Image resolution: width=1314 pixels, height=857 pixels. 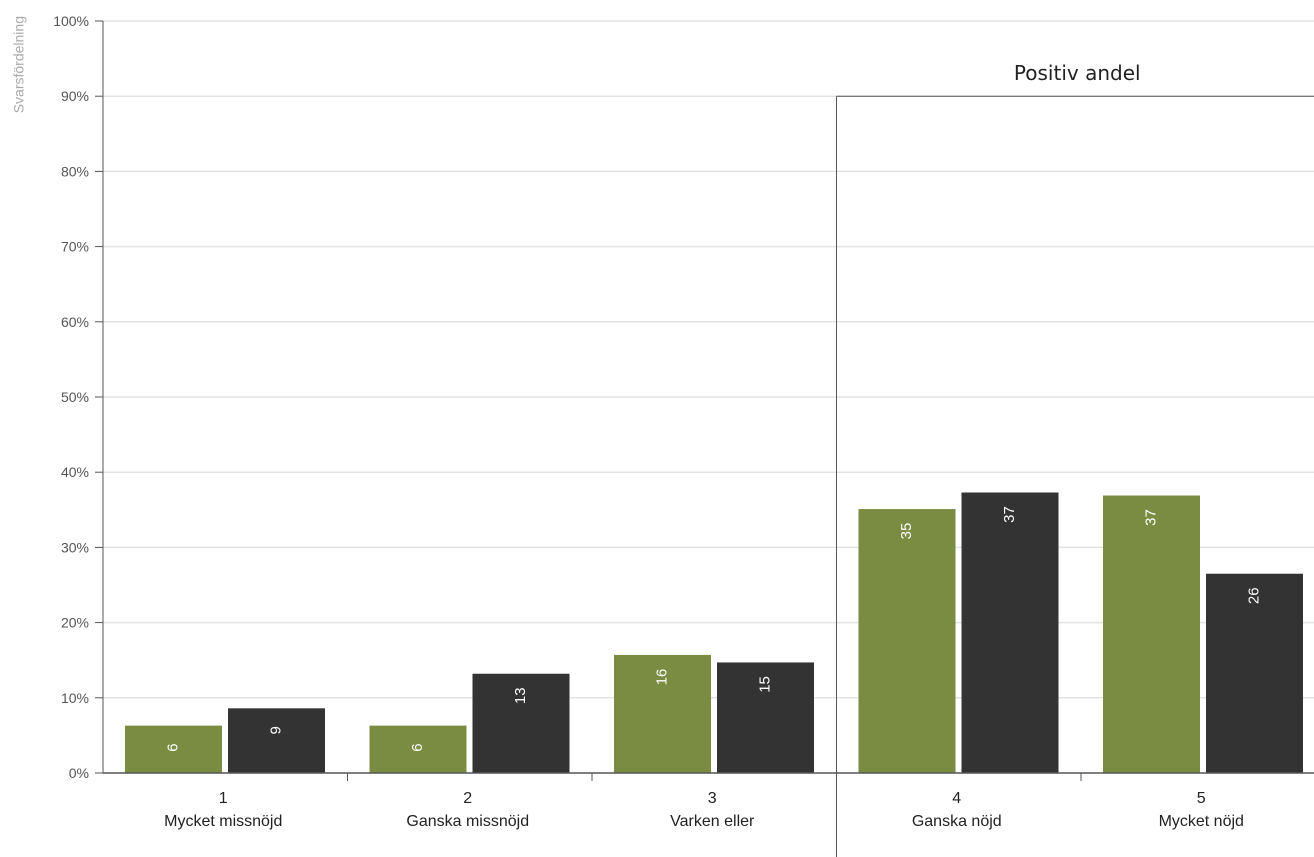 What do you see at coordinates (75, 472) in the screenshot?
I see `y-tick-label: 40%` at bounding box center [75, 472].